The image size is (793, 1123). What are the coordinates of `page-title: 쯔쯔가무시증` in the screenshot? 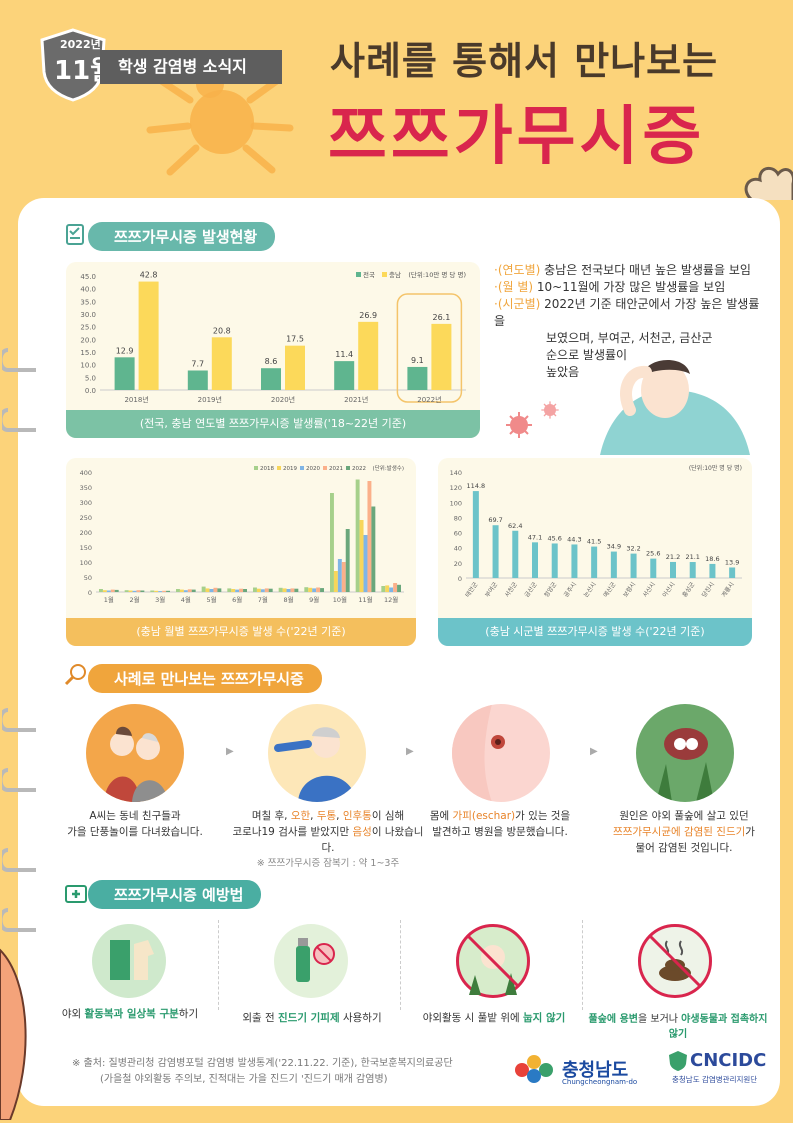 It's located at (517, 137).